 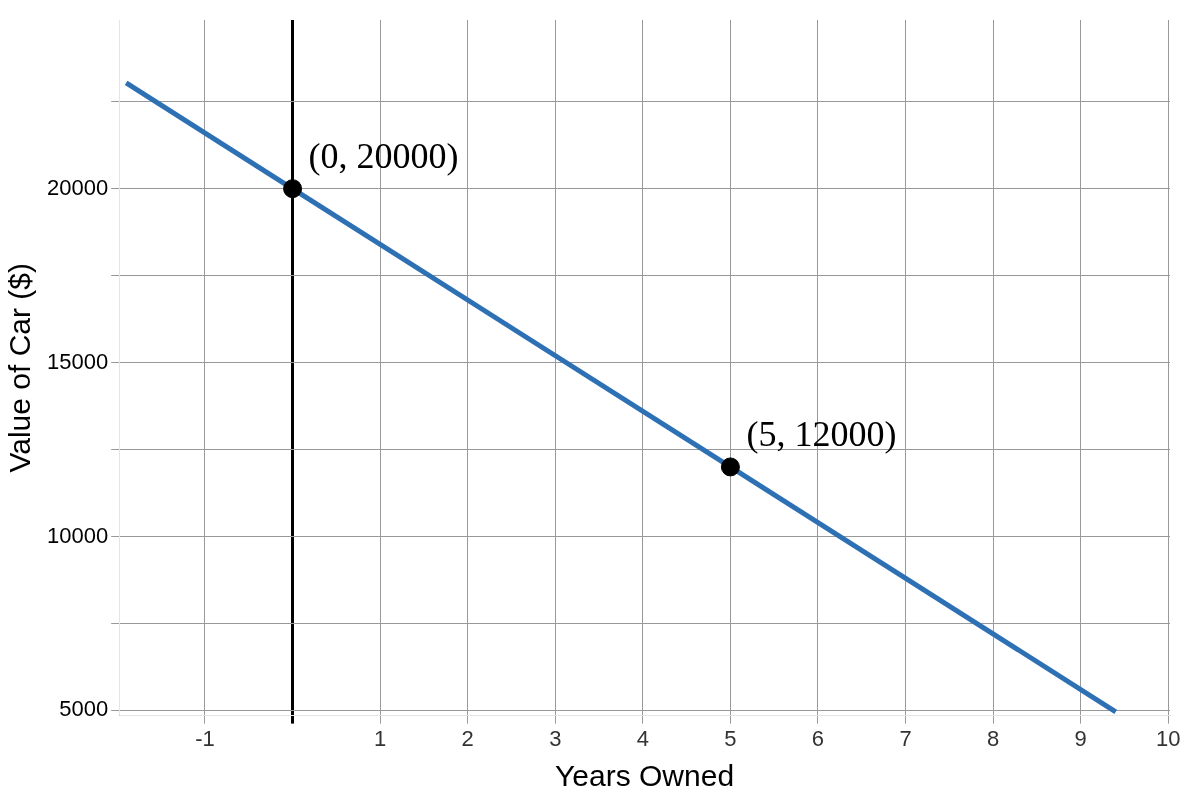 What do you see at coordinates (205, 738) in the screenshot?
I see `x-tick-label: -1` at bounding box center [205, 738].